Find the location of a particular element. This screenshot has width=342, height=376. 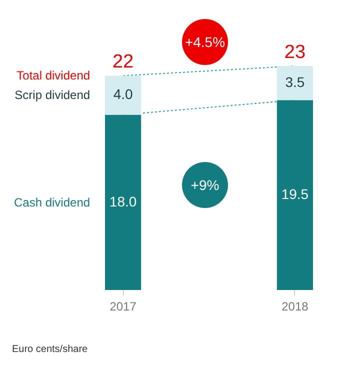

data-label: 19.5 is located at coordinates (295, 194).